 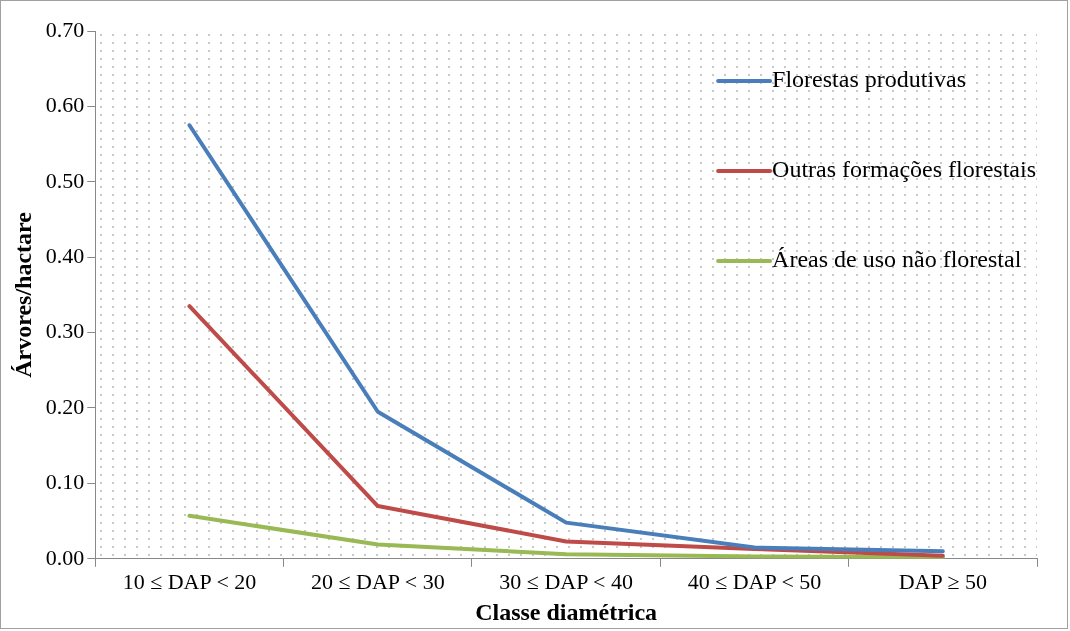 I want to click on x-tick-label: 30 ≤ DAP < 40, so click(x=566, y=581).